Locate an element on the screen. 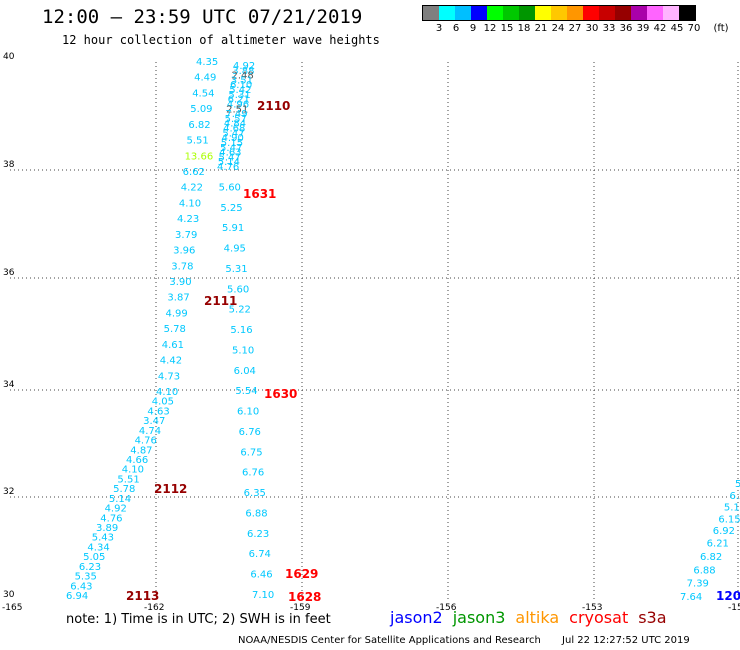  mission-name: cryosat is located at coordinates (599, 617).